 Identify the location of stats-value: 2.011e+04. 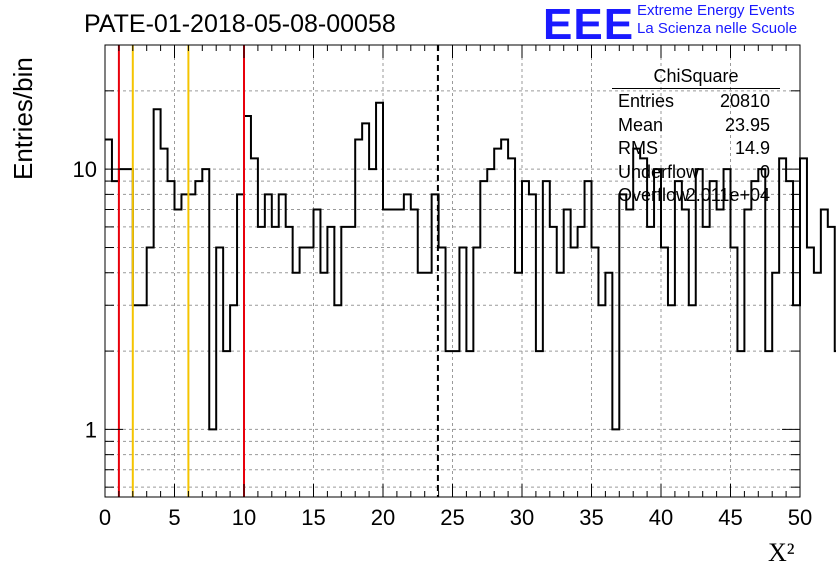
(727, 195).